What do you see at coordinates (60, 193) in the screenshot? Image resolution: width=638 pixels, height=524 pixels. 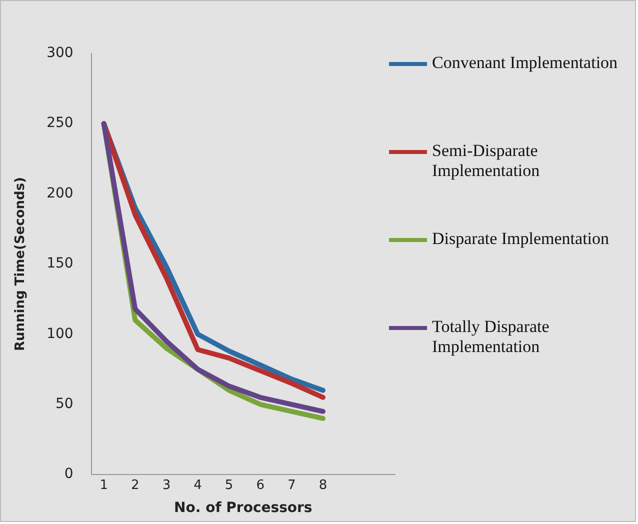 I see `y-tick-label: 200` at bounding box center [60, 193].